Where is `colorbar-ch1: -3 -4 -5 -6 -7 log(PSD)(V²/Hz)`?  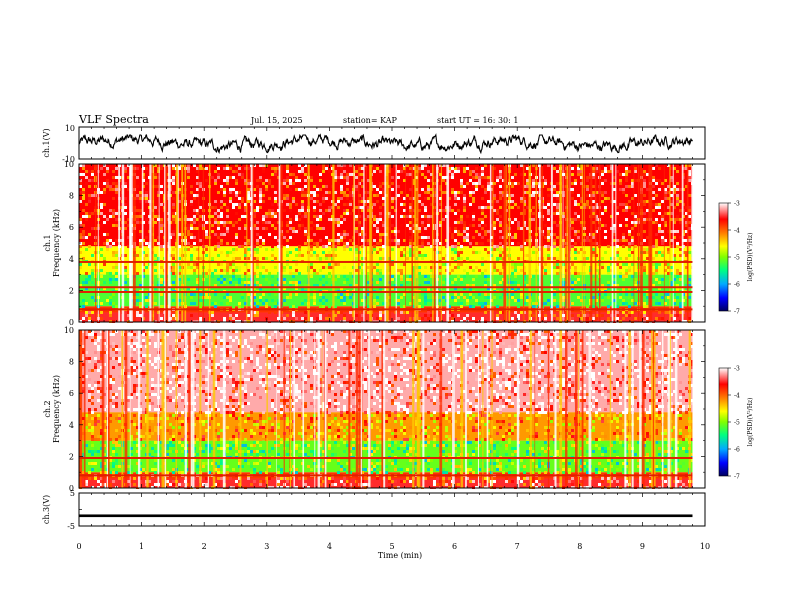 colorbar-ch1: -3 -4 -5 -6 -7 log(PSD)(V²/Hz) is located at coordinates (736, 258).